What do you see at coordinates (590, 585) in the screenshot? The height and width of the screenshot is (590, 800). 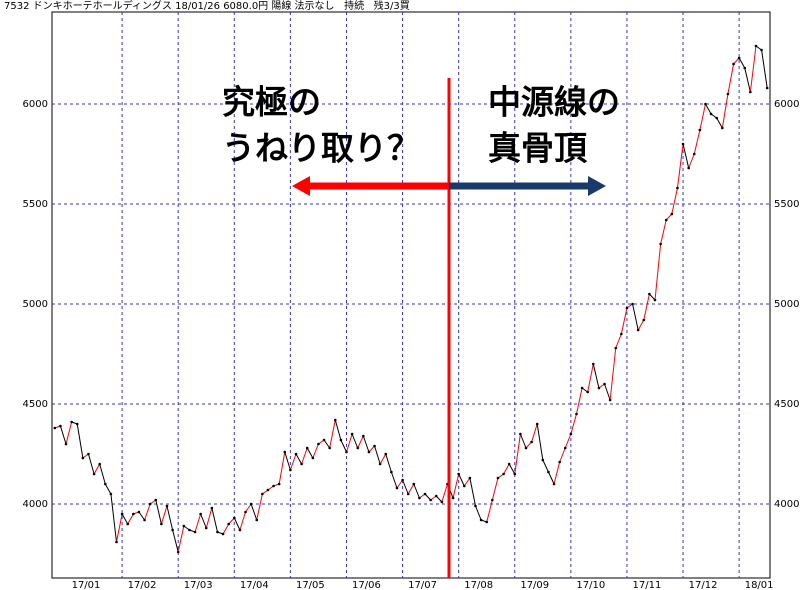 I see `x-tick-label: 17/10` at bounding box center [590, 585].